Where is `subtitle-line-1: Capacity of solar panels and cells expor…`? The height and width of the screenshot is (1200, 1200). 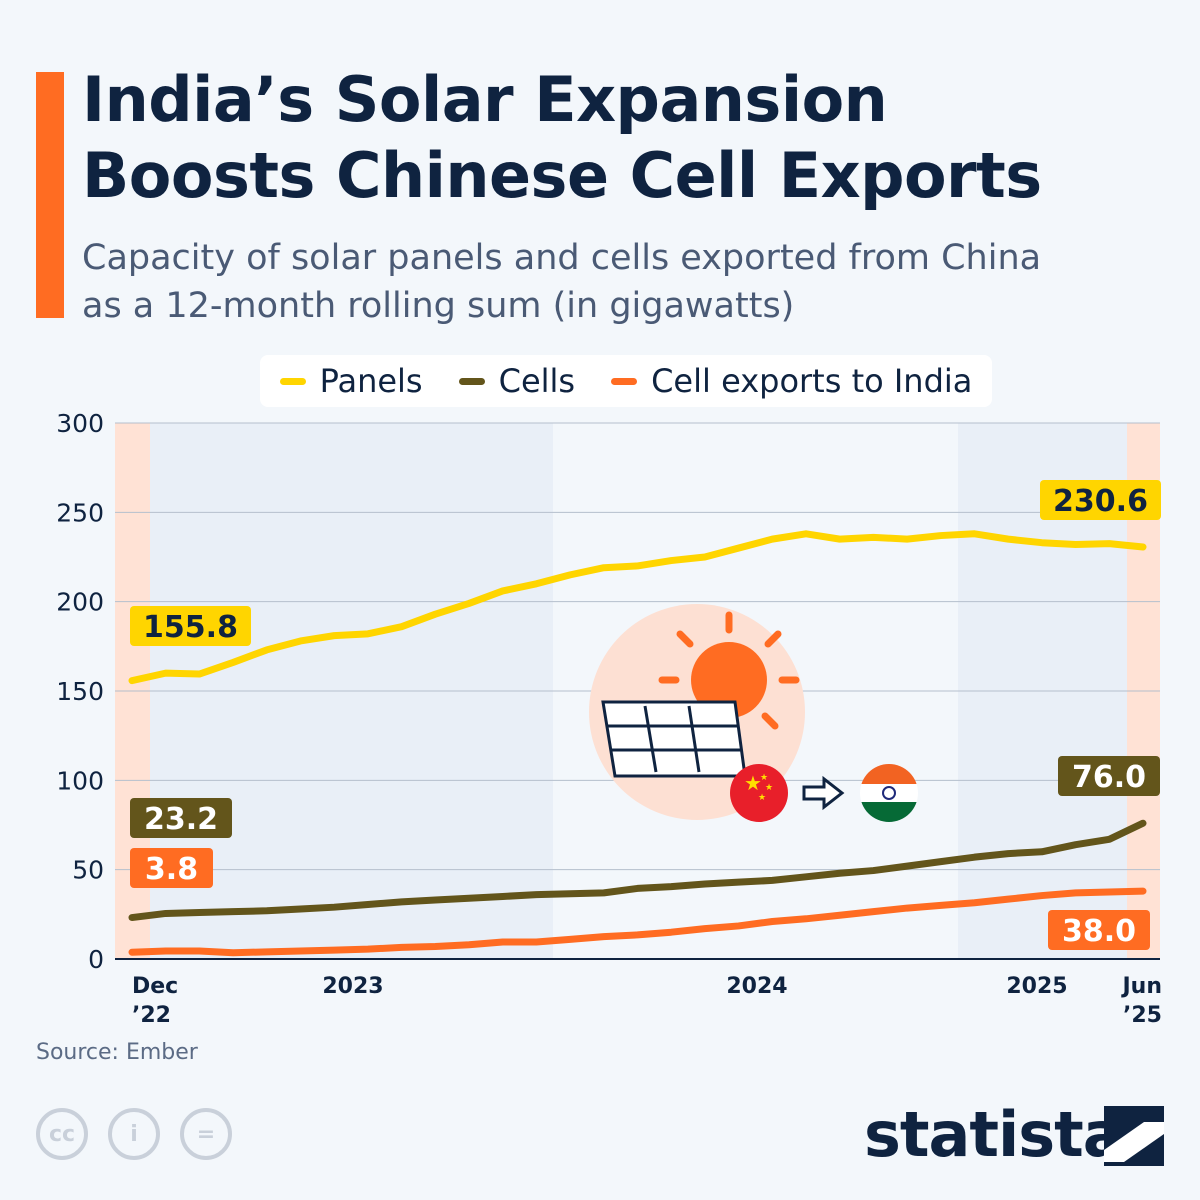 subtitle-line-1: Capacity of solar panels and cells expor… is located at coordinates (562, 258).